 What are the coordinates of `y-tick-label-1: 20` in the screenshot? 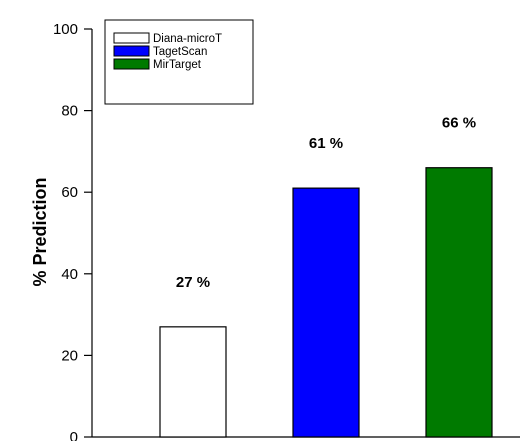 It's located at (69, 355).